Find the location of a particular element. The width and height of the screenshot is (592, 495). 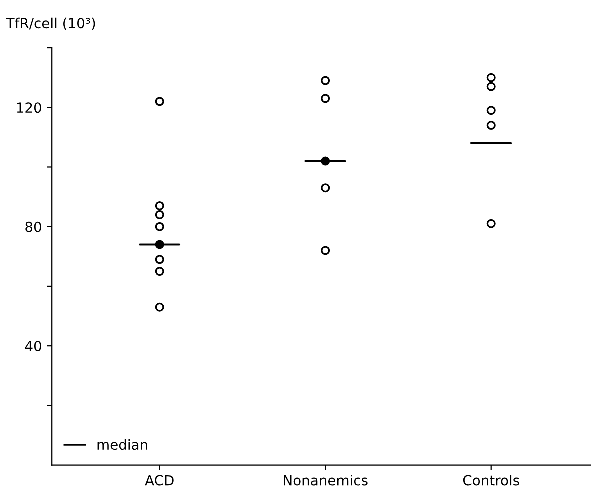

y-tick-label: 120 is located at coordinates (29, 108).